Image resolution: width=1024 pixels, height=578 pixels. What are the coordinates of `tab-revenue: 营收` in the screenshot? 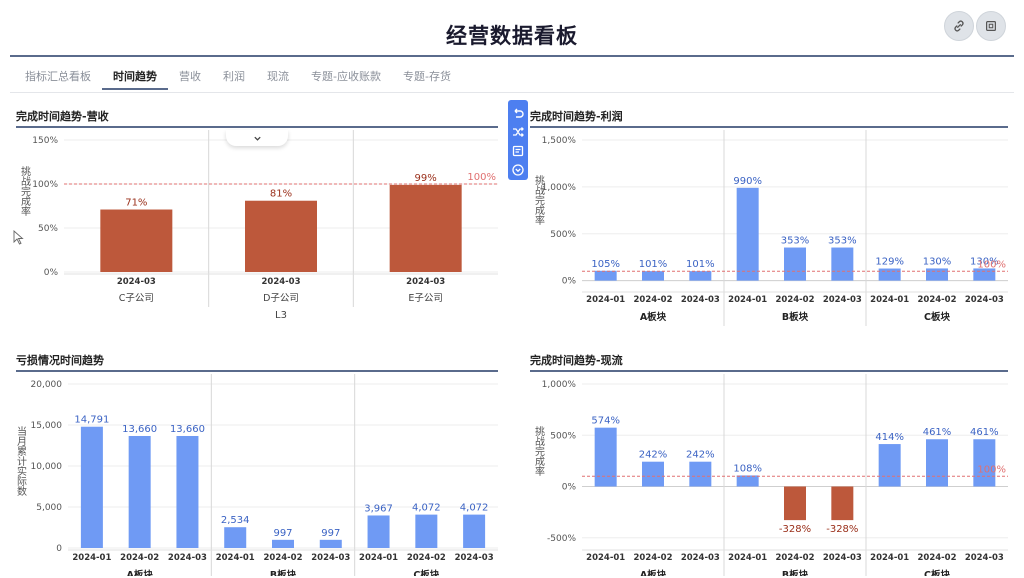 It's located at (190, 76).